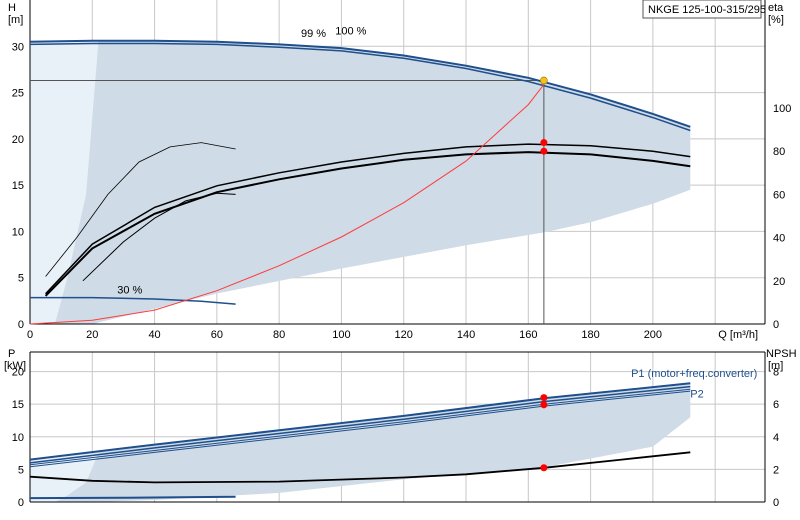 Image resolution: width=800 pixels, height=520 pixels. Describe the element at coordinates (64, 182) in the screenshot. I see `operating-area-light` at that location.